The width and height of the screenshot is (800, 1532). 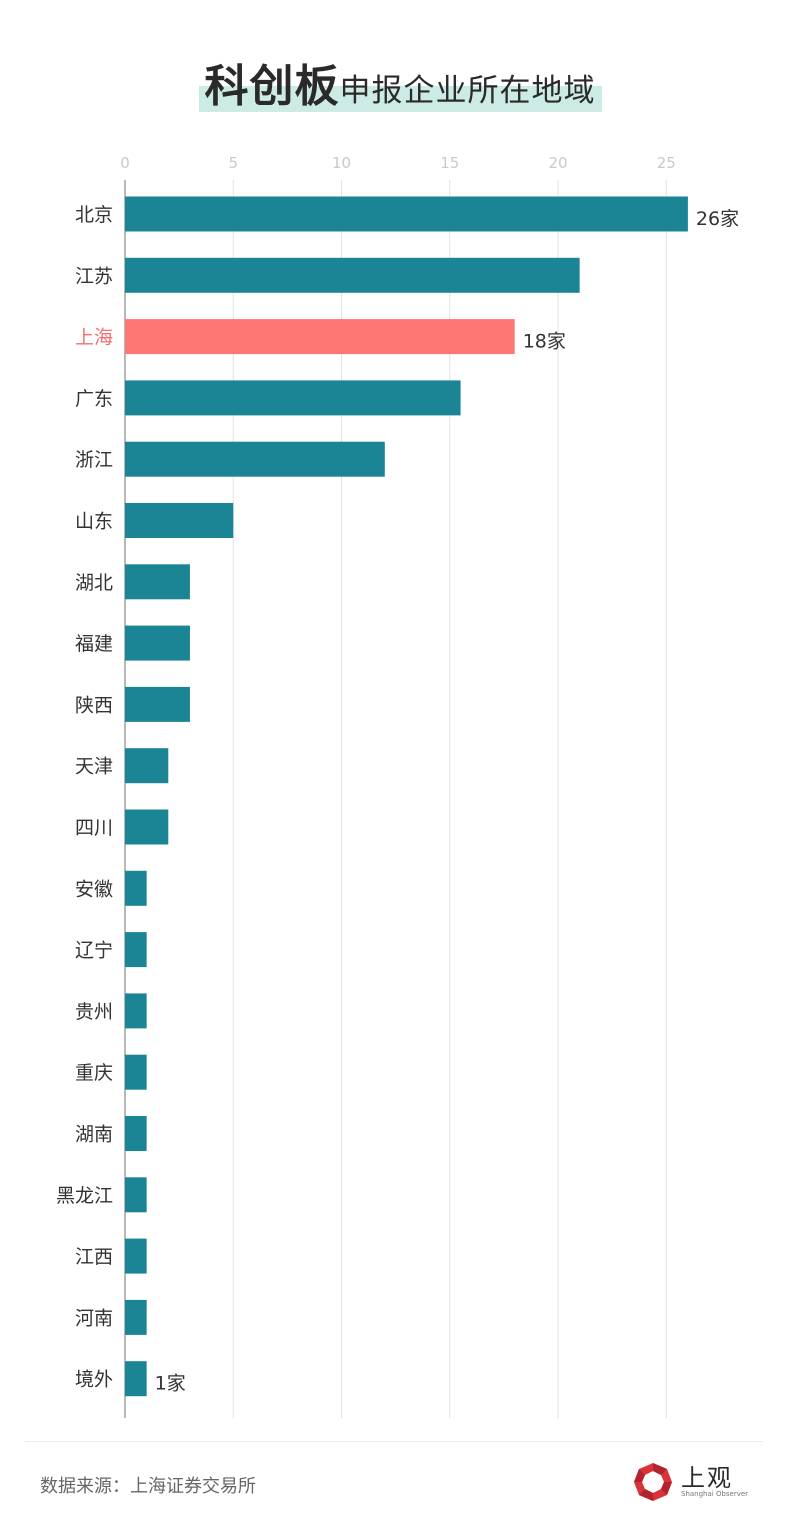 I want to click on category-label-辽宁: 辽宁, so click(x=94, y=951).